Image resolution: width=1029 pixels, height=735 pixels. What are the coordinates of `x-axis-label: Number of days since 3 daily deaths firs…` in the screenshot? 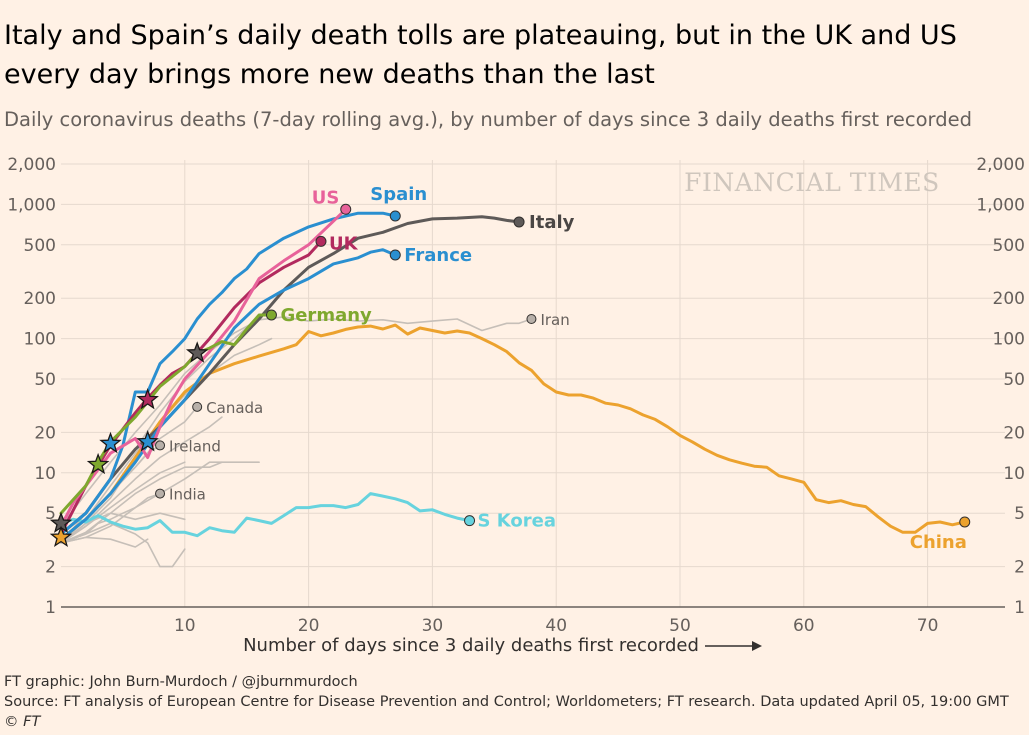 It's located at (471, 645).